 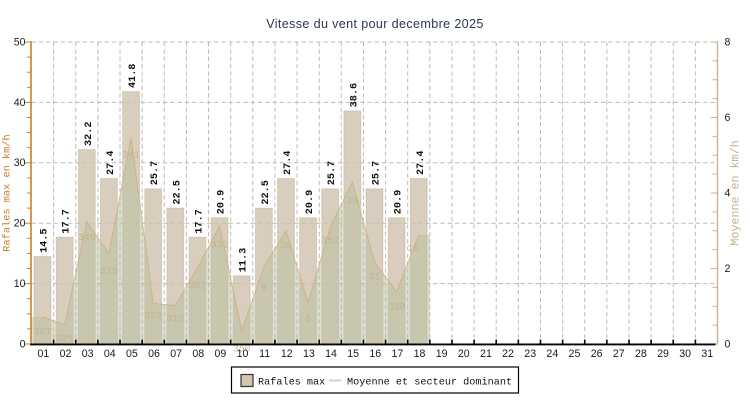 I want to click on svg-text: 312, so click(x=175, y=319).